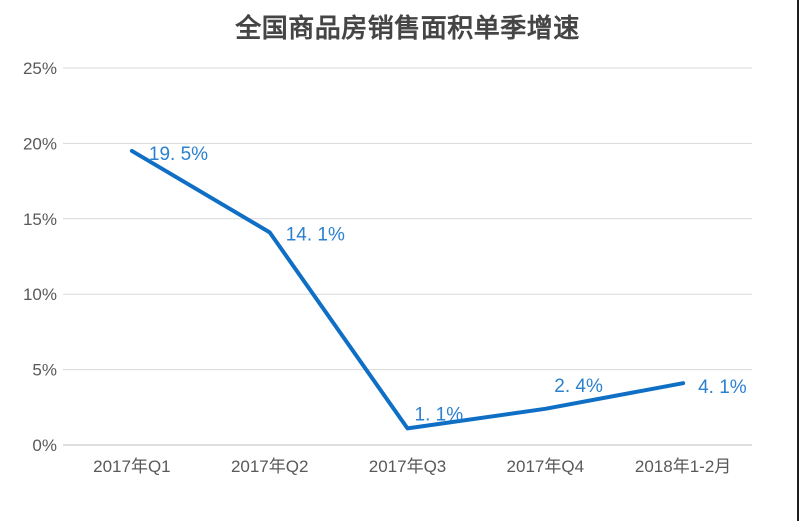  What do you see at coordinates (578, 386) in the screenshot?
I see `data-point-label: 2. 4%` at bounding box center [578, 386].